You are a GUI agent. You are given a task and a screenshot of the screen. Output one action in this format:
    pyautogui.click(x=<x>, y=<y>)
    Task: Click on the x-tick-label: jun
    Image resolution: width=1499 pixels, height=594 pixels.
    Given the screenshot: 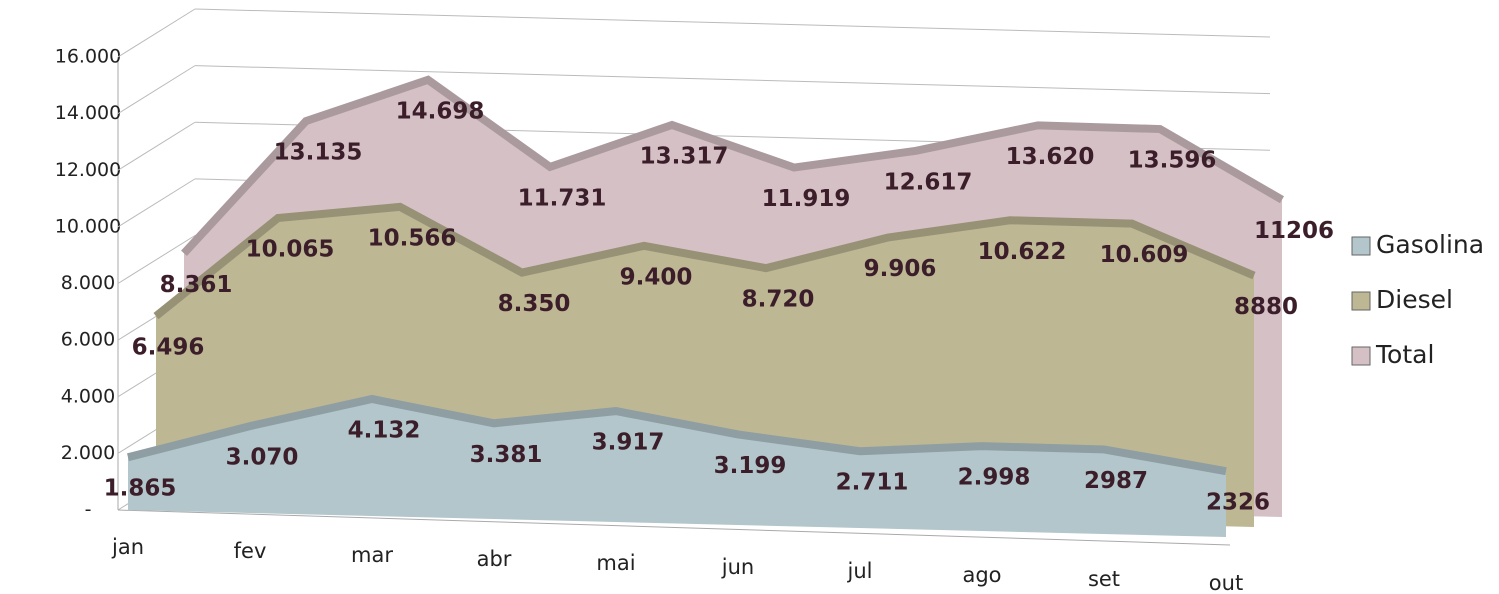 What is the action you would take?
    pyautogui.click(x=737, y=567)
    